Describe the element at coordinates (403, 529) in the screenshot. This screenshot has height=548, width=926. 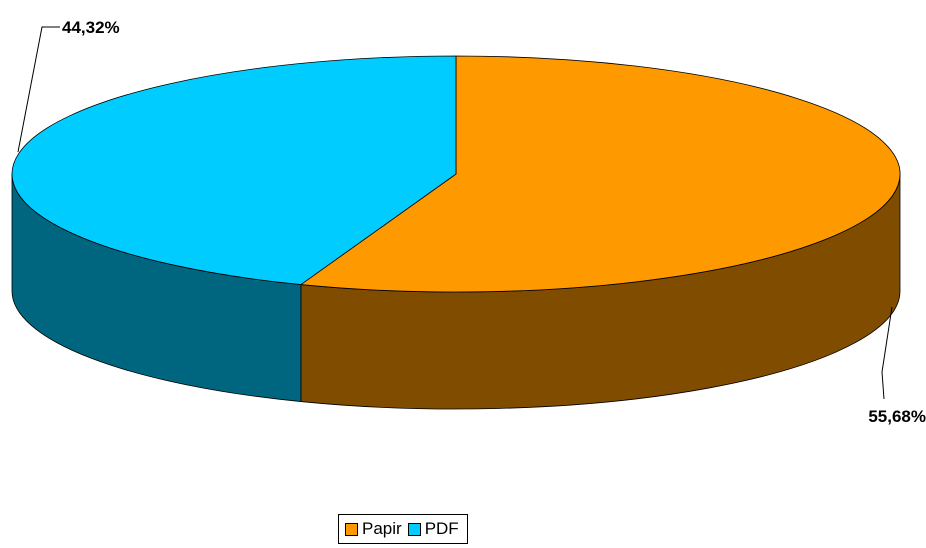
I see `legend: Papir PDF` at that location.